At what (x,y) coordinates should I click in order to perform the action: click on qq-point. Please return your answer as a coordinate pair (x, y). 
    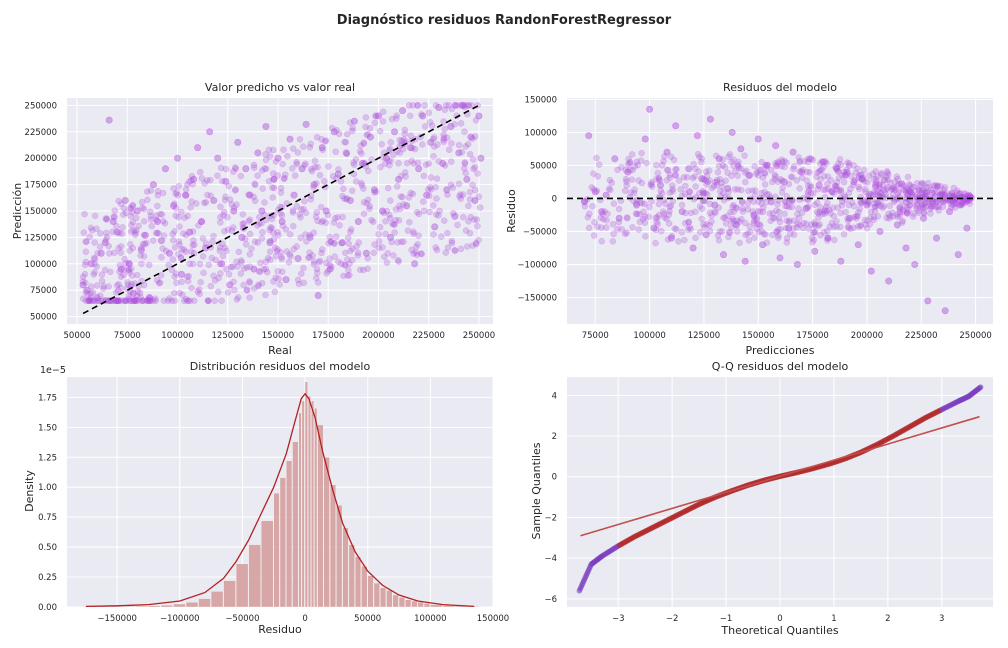
    Looking at the image, I should click on (980, 387).